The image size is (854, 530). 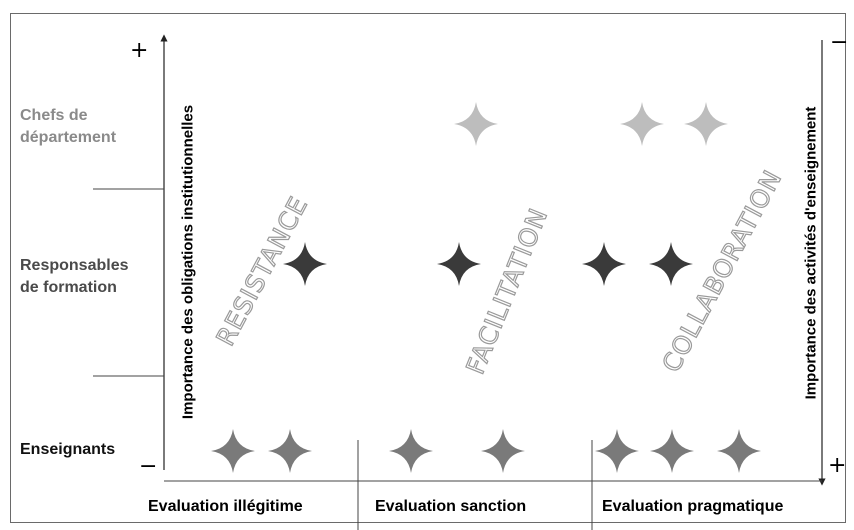 What do you see at coordinates (839, 42) in the screenshot?
I see `right-axis-minus: −` at bounding box center [839, 42].